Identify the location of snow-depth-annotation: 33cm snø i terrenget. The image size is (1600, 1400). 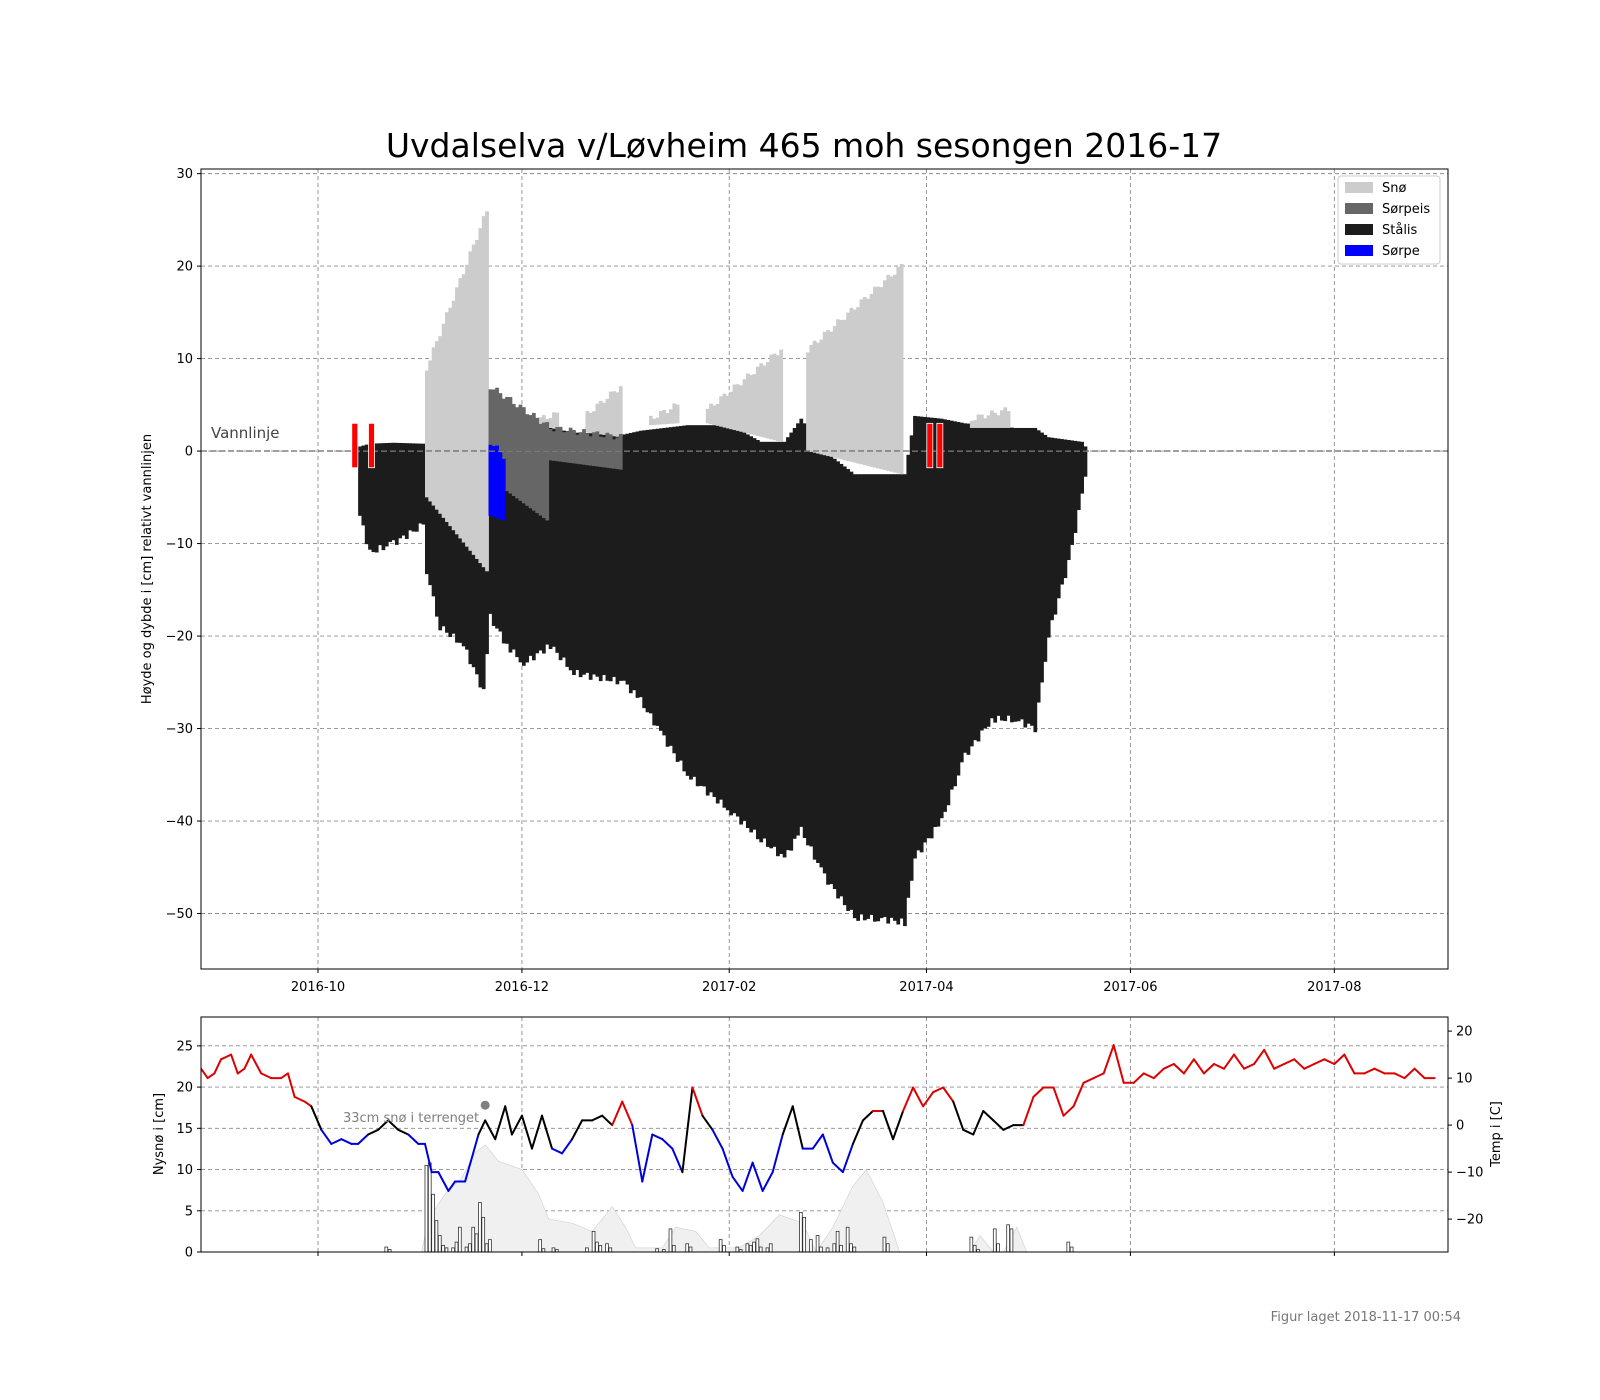
(411, 1118).